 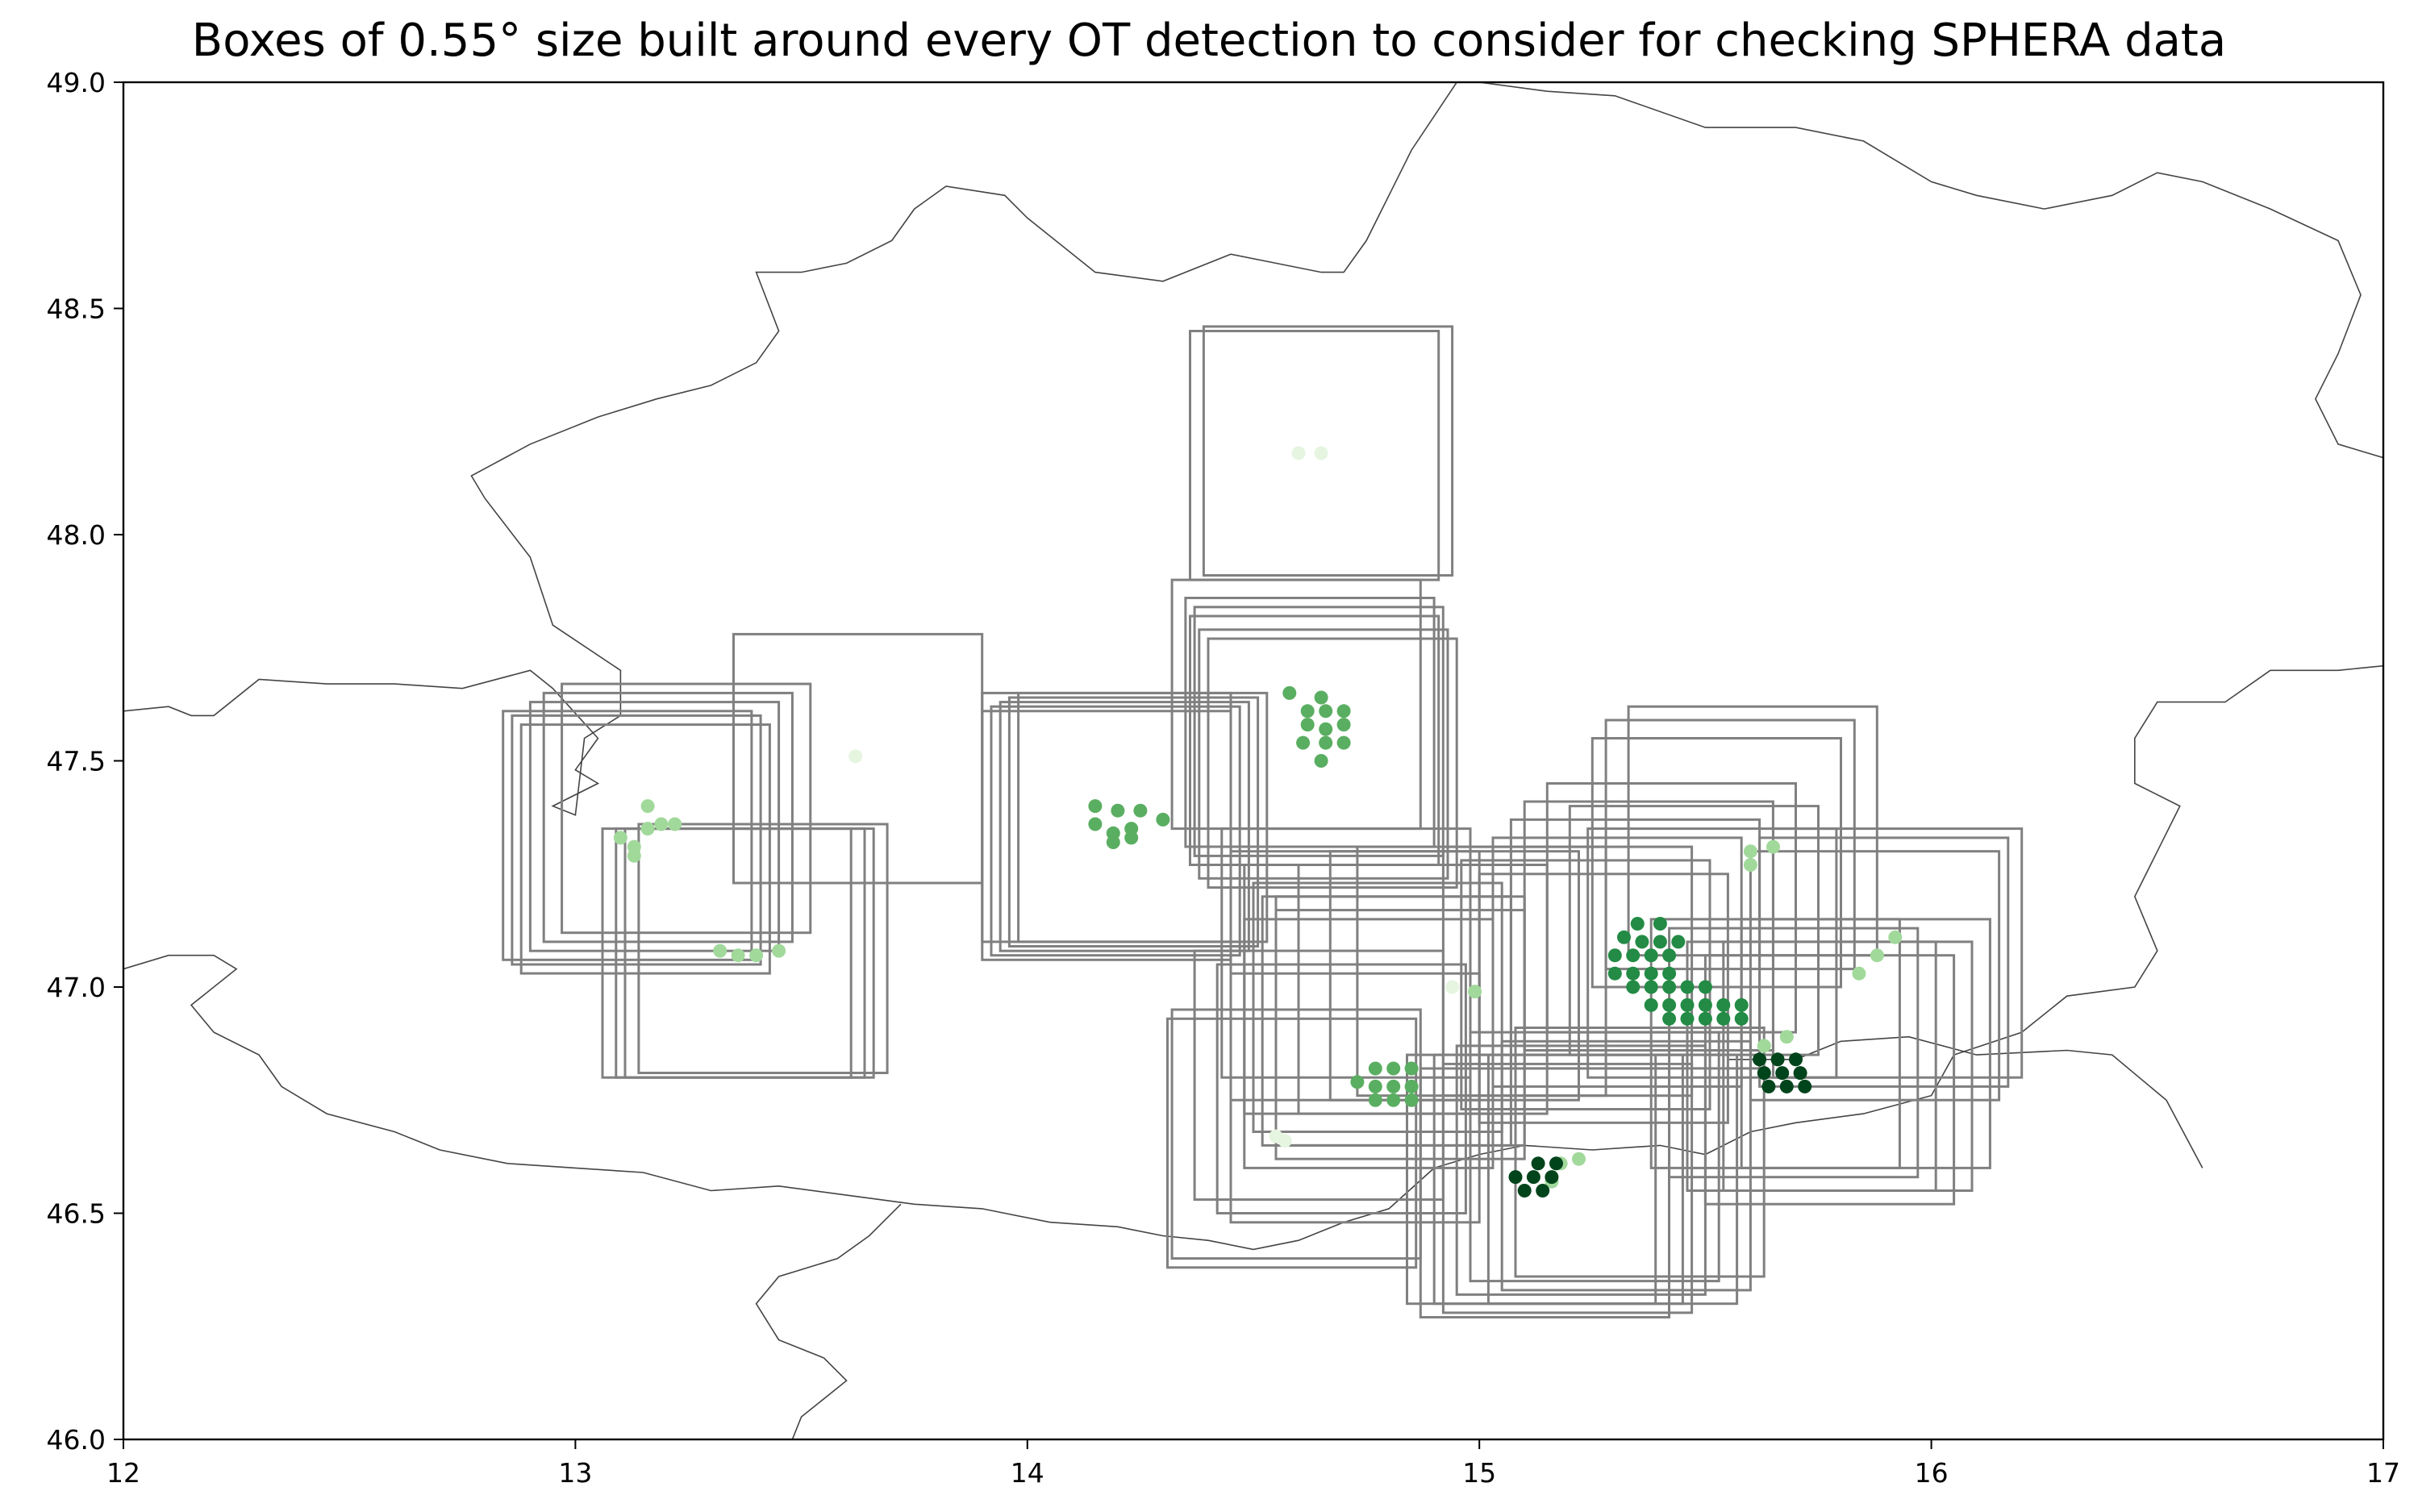 What do you see at coordinates (1479, 1473) in the screenshot?
I see `x-tick-label: 15` at bounding box center [1479, 1473].